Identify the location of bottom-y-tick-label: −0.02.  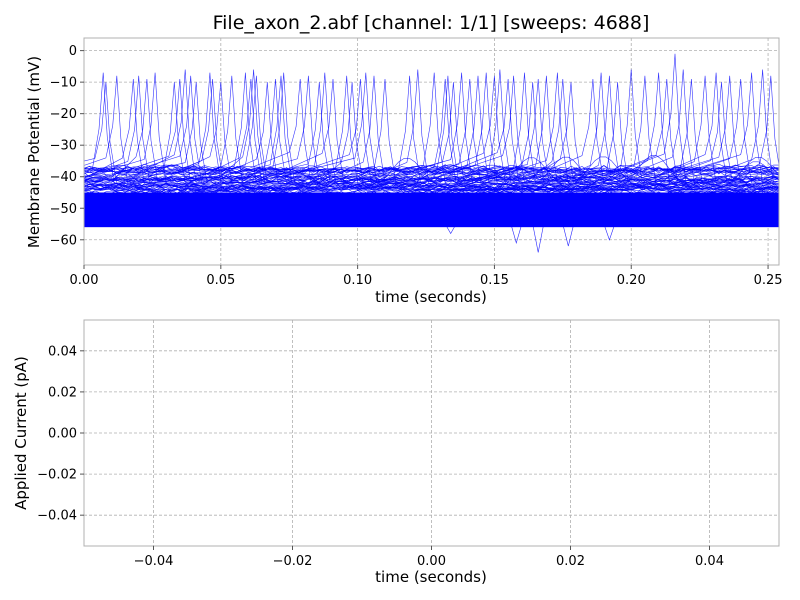
(57, 475).